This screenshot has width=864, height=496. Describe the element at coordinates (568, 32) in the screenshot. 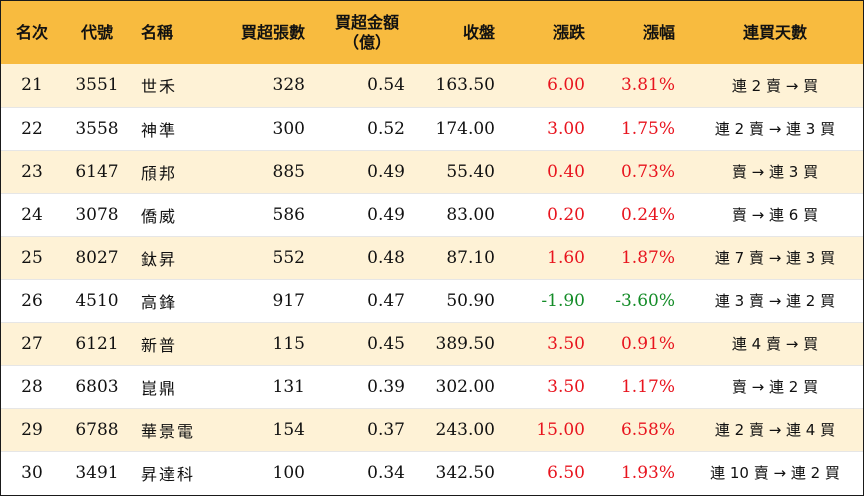

I see `header-change: 漲跌` at that location.